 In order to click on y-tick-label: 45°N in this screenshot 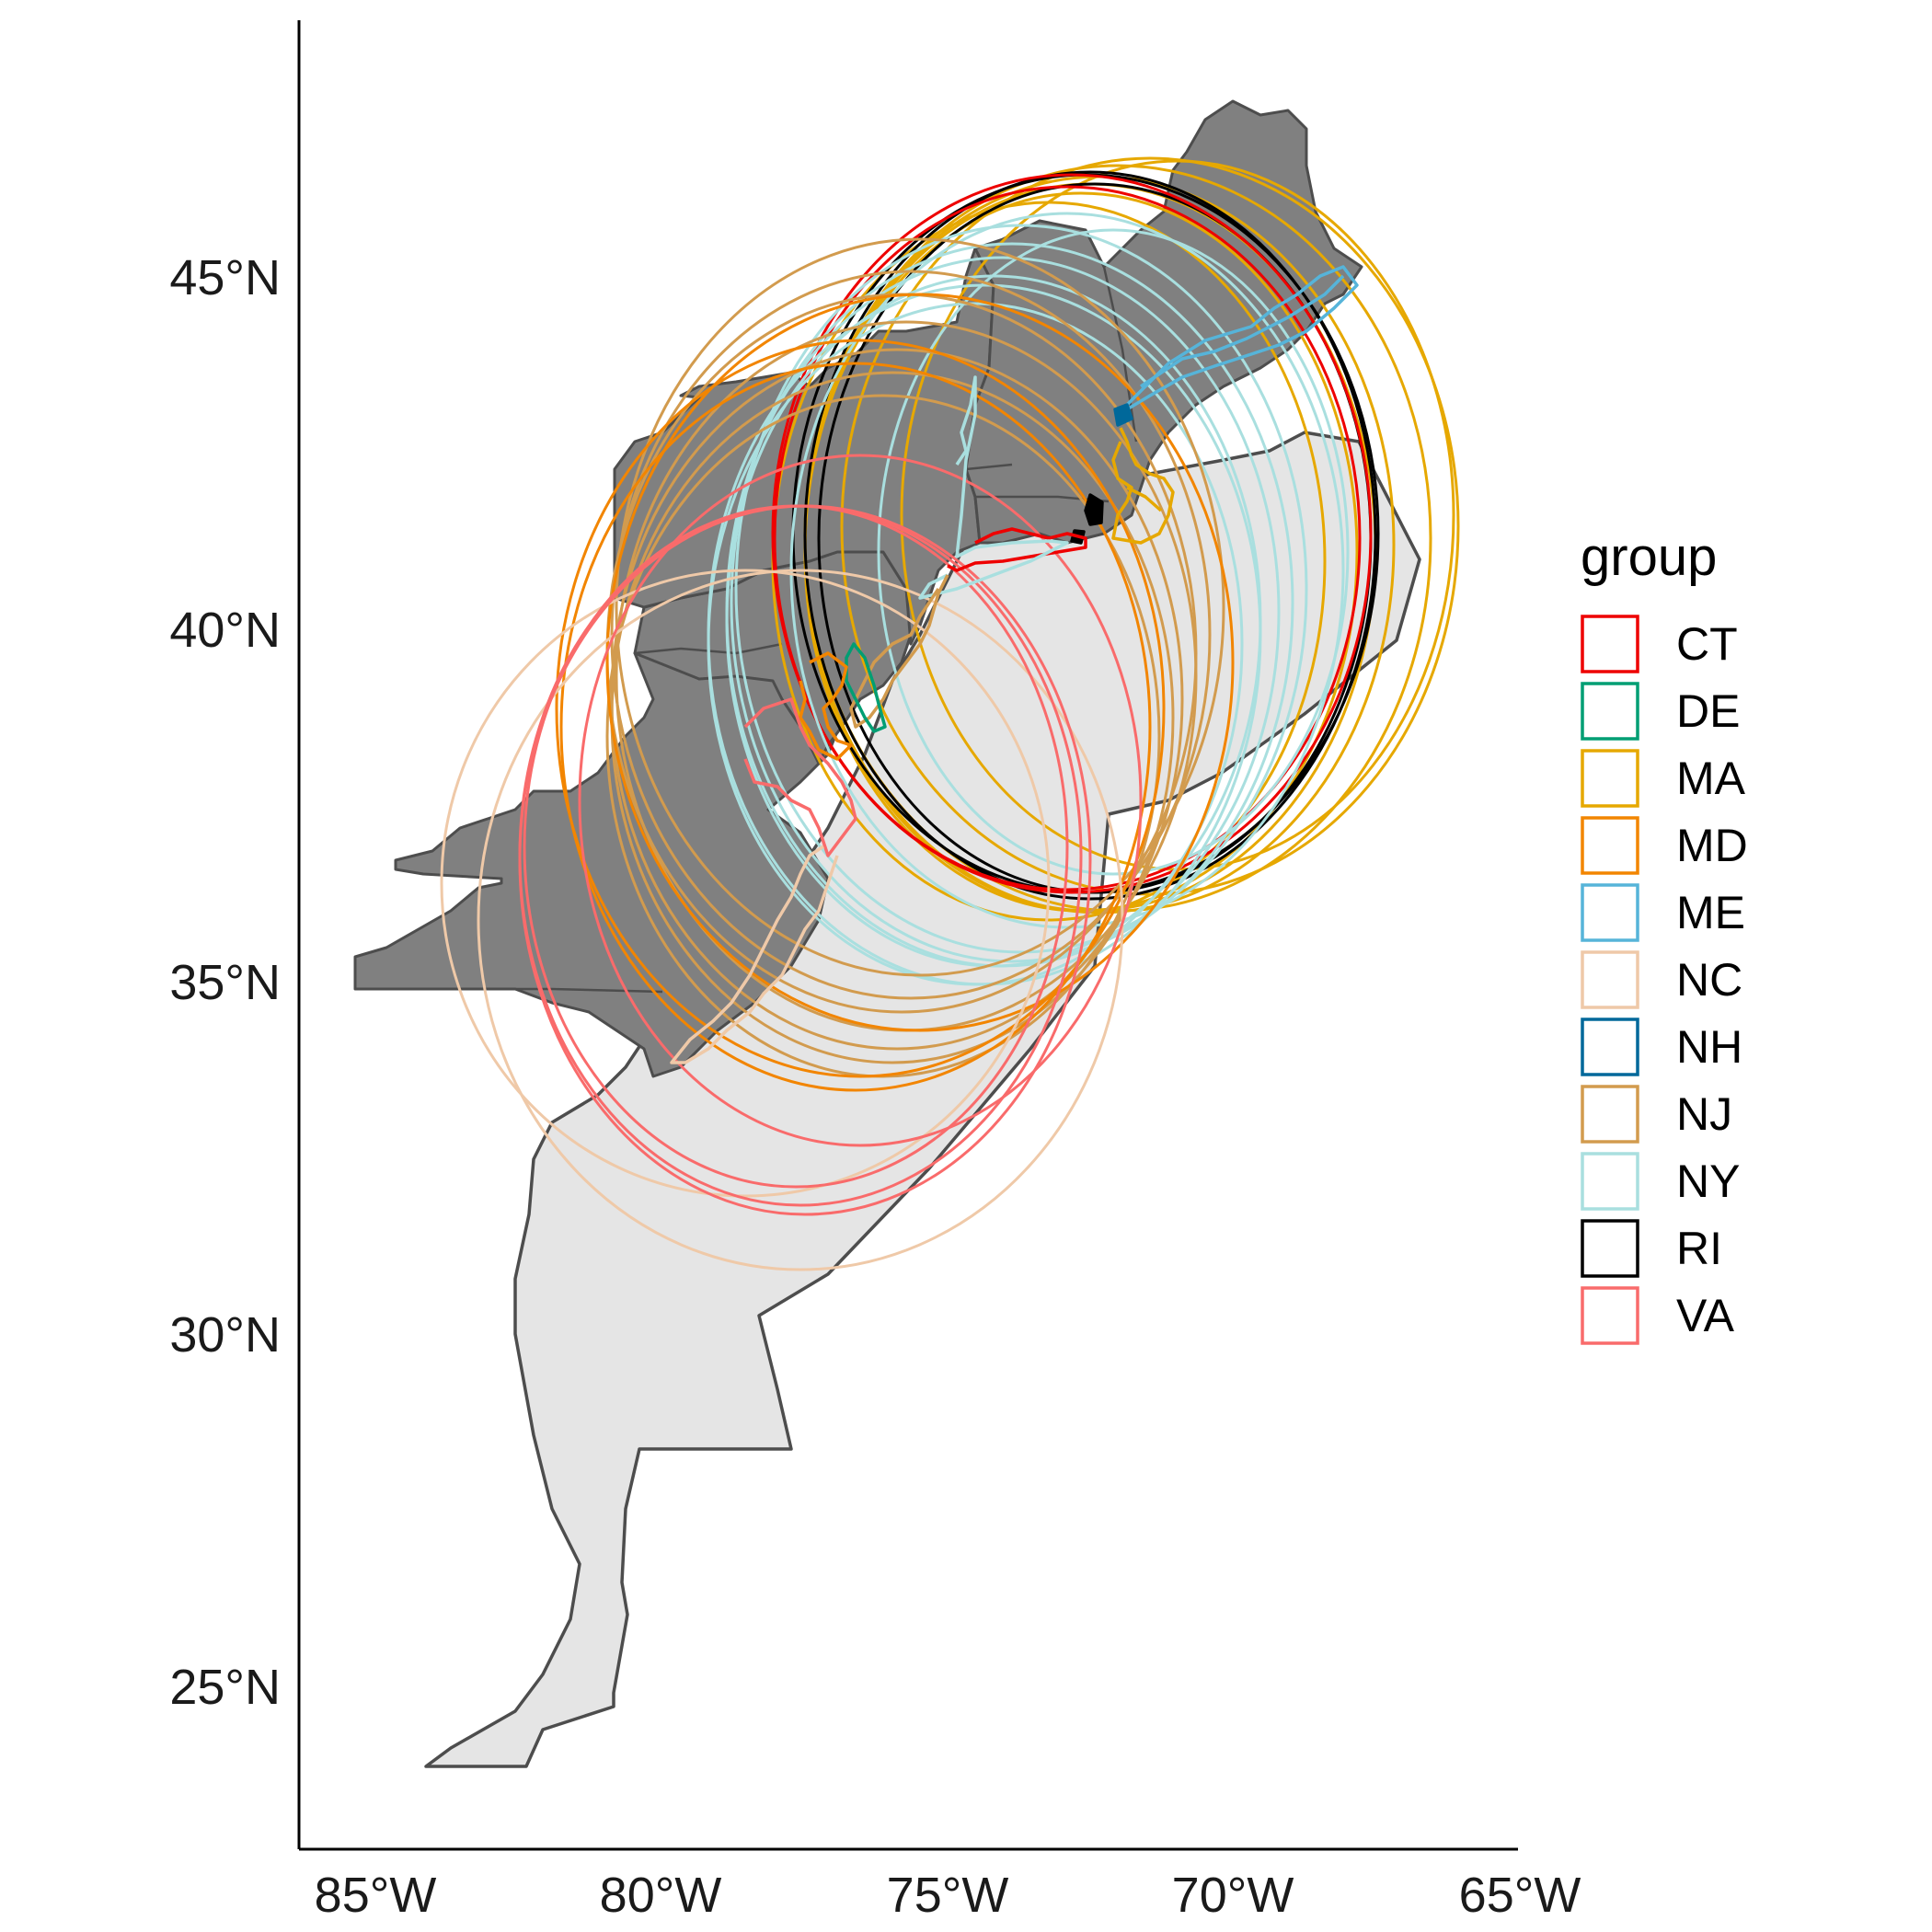, I will do `click(225, 277)`.